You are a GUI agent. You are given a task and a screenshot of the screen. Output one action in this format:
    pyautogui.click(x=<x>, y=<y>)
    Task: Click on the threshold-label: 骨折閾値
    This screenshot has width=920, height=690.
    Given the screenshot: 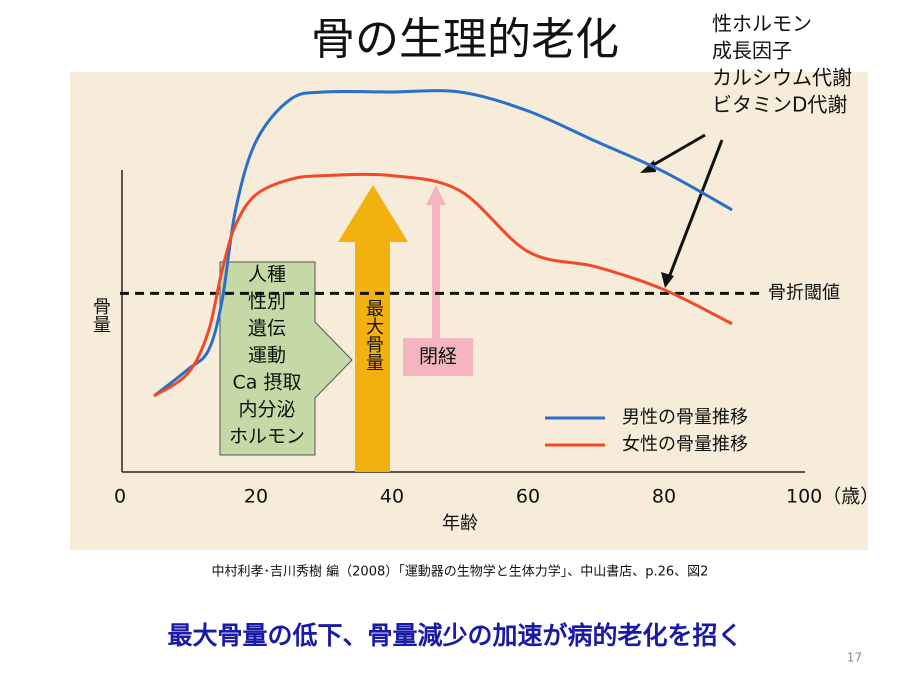 What is the action you would take?
    pyautogui.click(x=804, y=292)
    